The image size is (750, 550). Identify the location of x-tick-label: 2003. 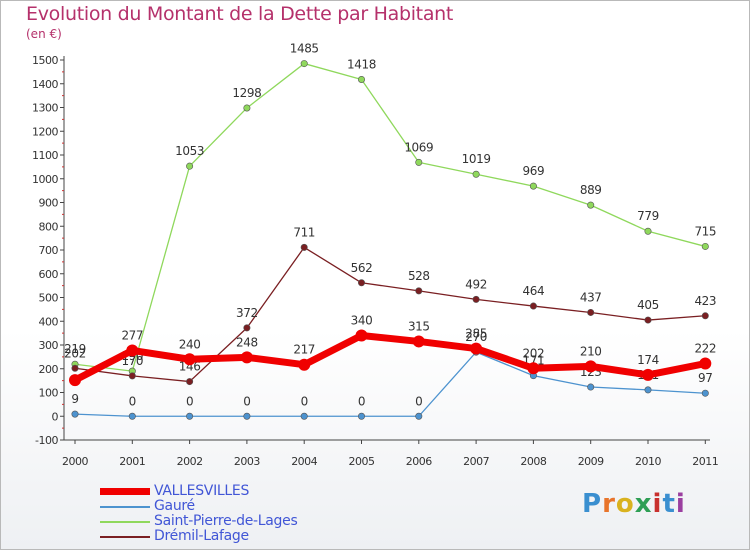
(247, 461).